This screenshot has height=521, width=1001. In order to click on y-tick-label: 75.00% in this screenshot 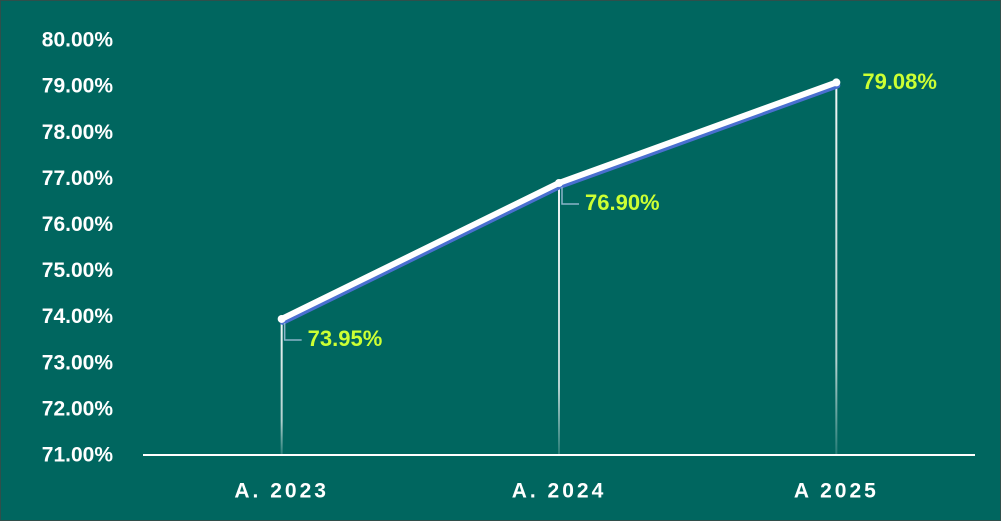, I will do `click(78, 270)`.